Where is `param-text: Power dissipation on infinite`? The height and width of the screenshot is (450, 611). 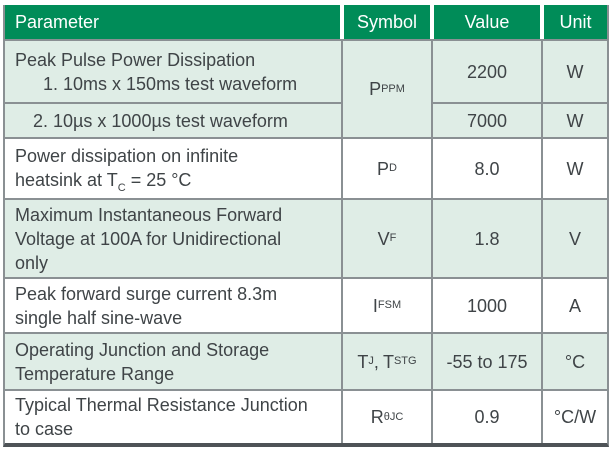
param-text: Power dissipation on infinite is located at coordinates (127, 155).